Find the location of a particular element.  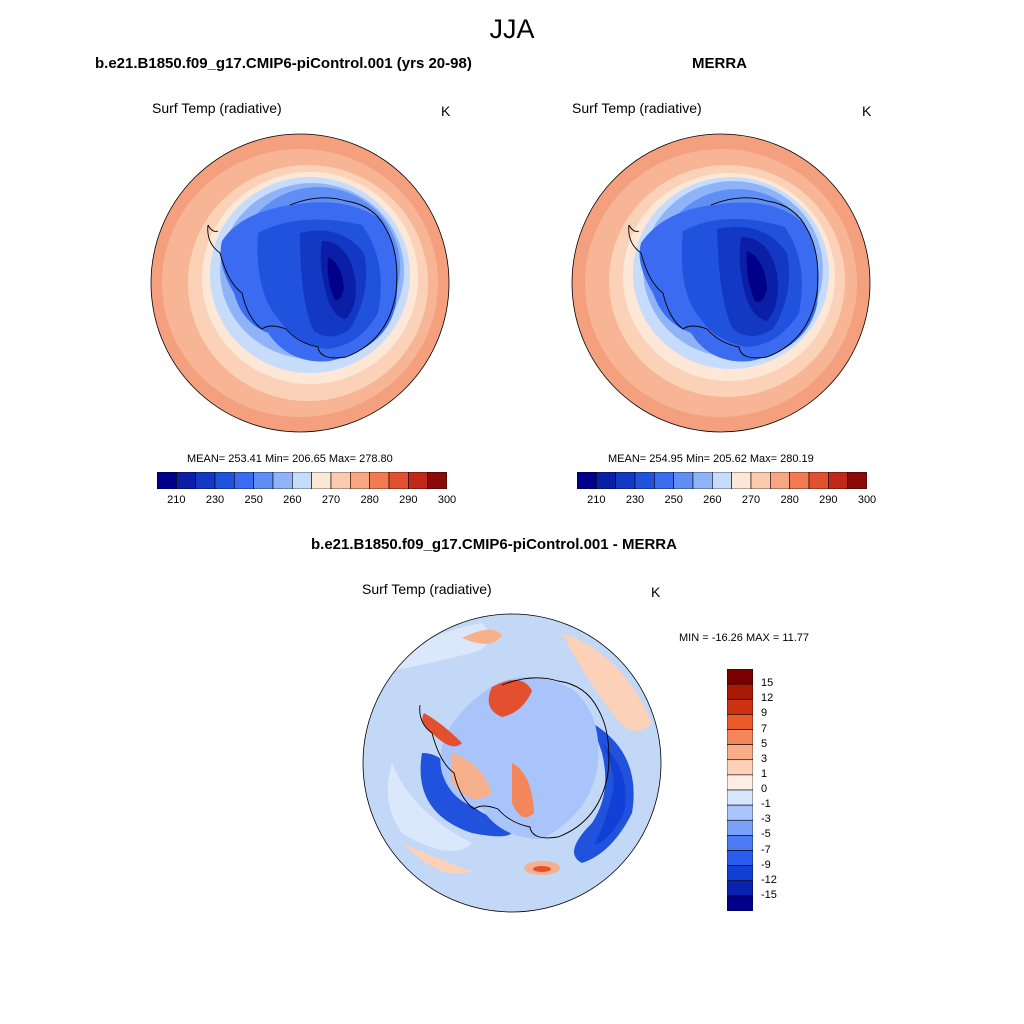

panel-3-colorbar-tick-label: 1 is located at coordinates (764, 773).